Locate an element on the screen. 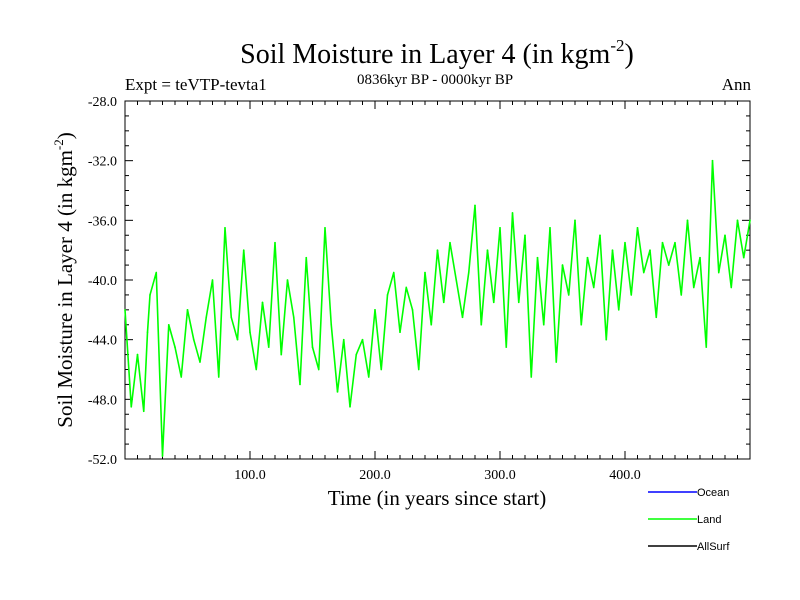 The image size is (800, 600). x-tick-label: 100.0 is located at coordinates (250, 475).